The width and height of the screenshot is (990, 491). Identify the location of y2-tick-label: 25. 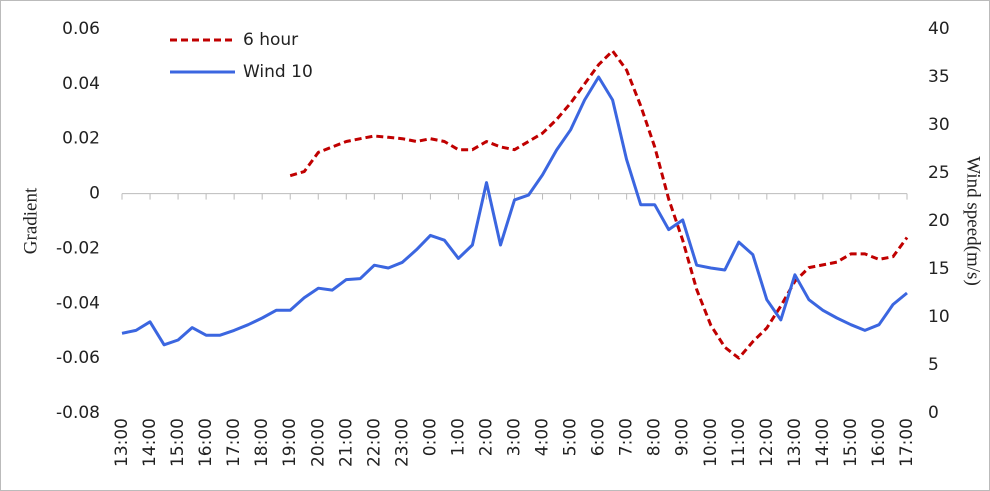
(939, 173).